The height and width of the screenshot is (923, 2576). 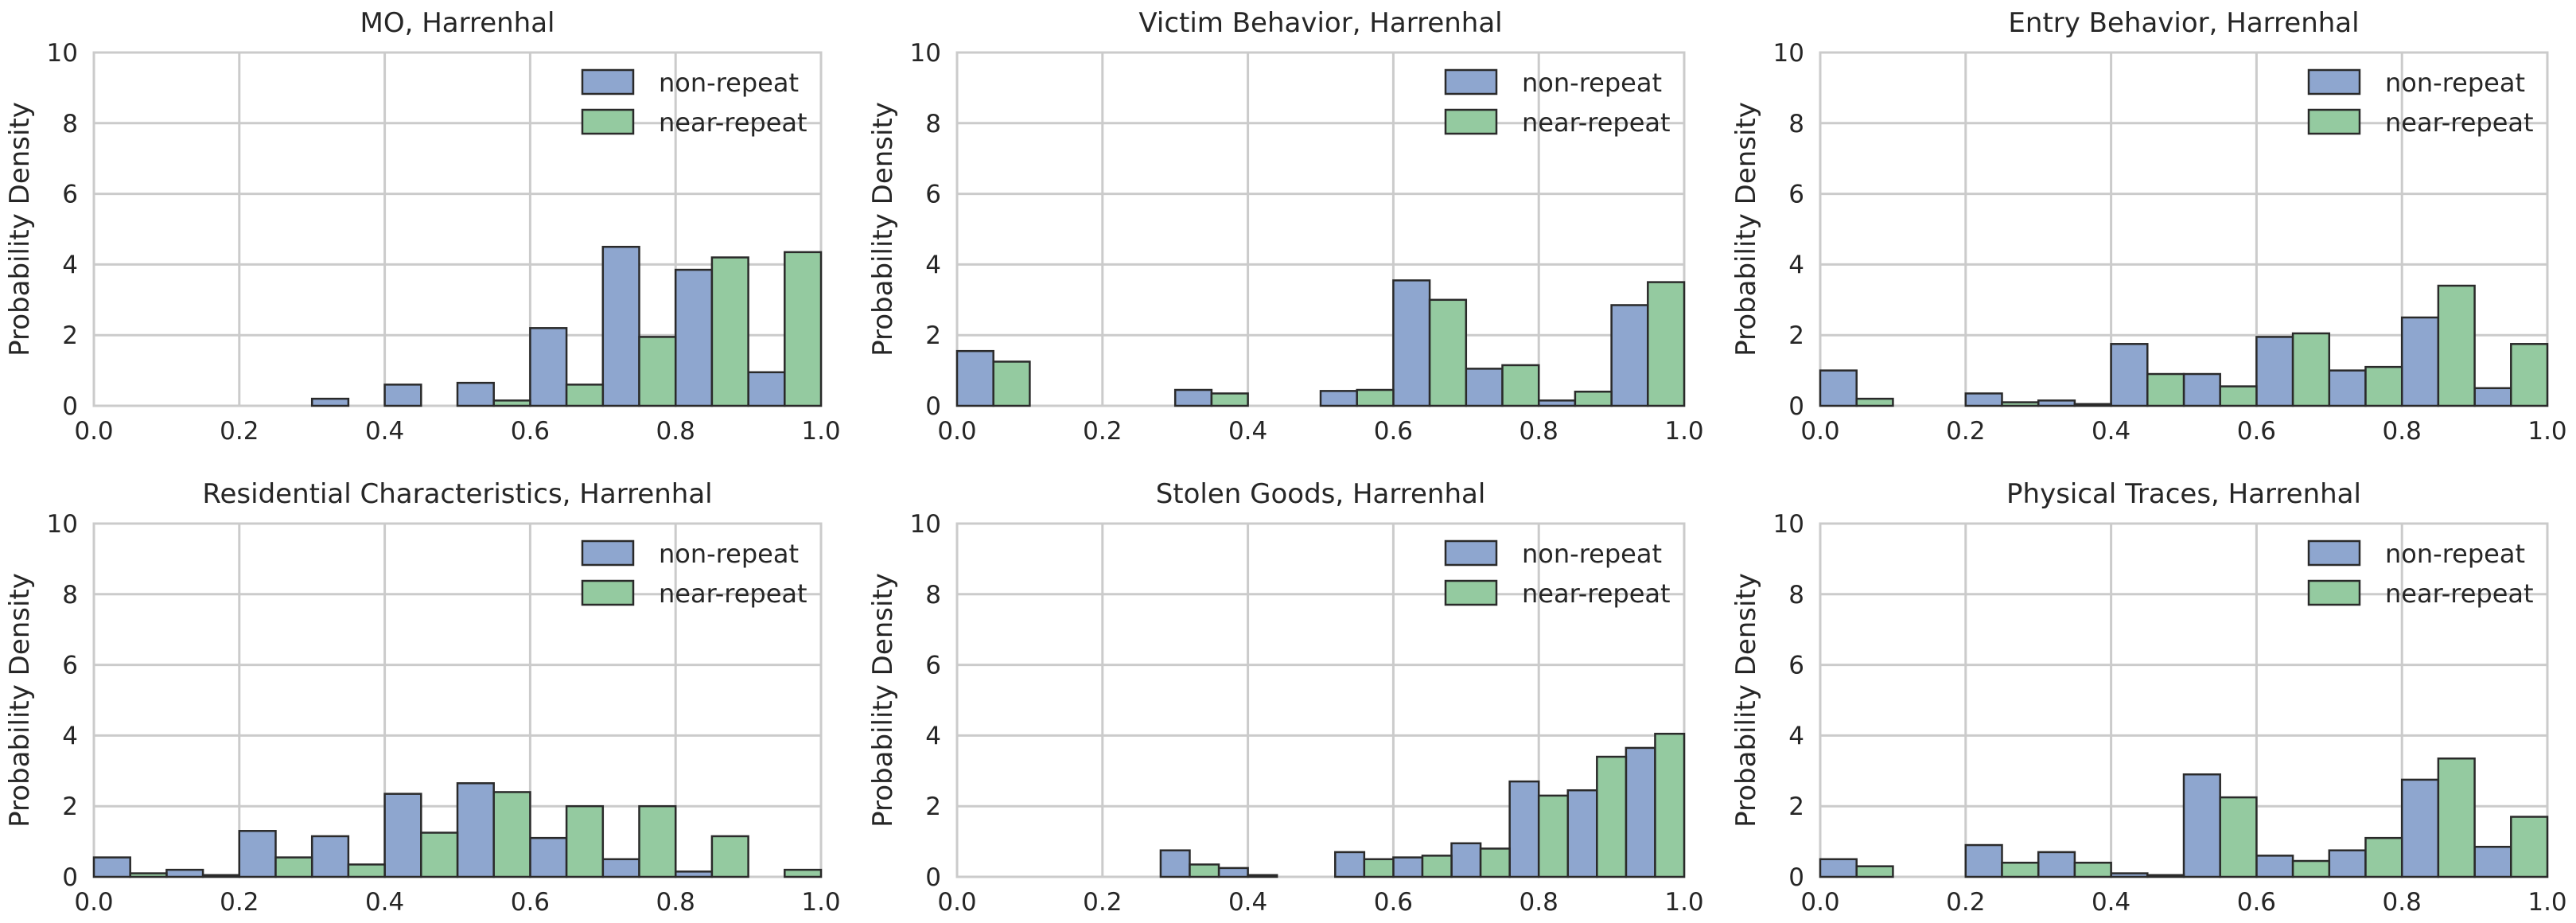 I want to click on chart-5-legend-swatch-near-repeat, so click(x=2334, y=592).